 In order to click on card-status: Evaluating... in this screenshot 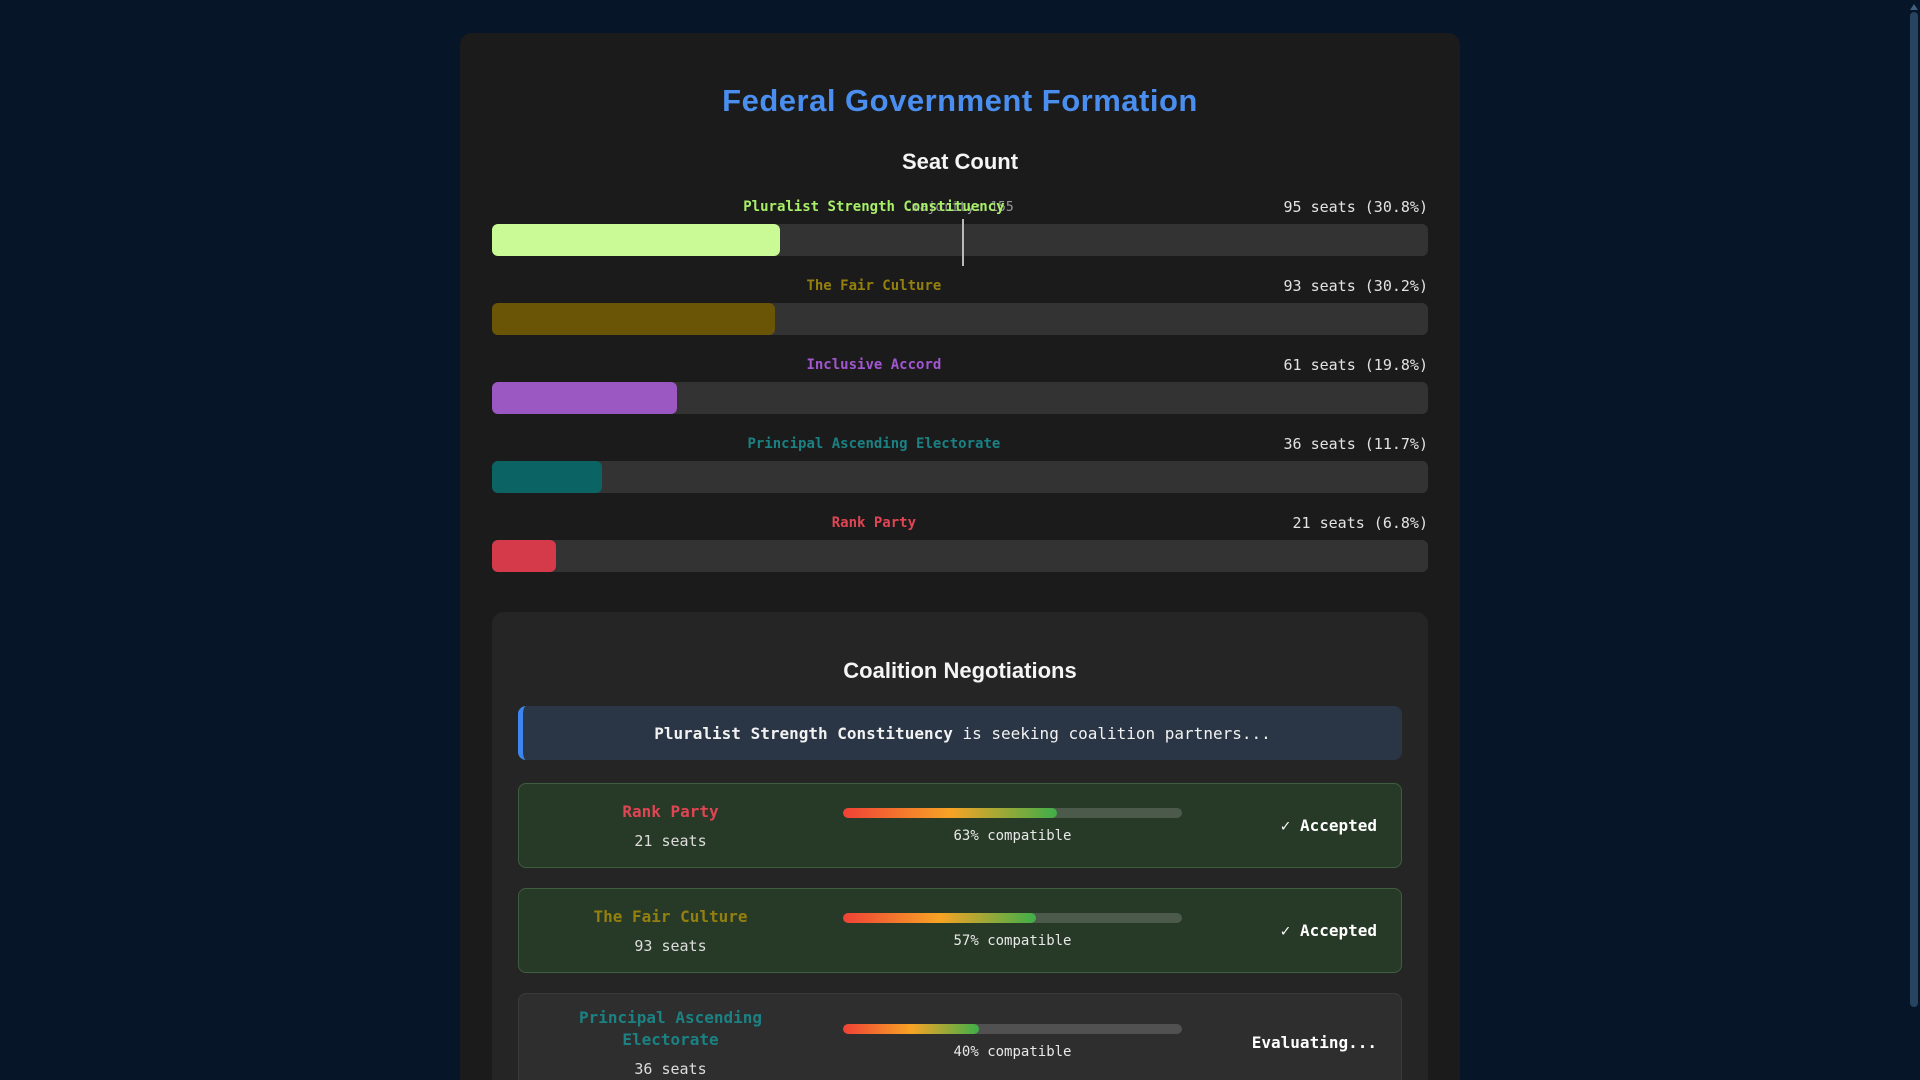, I will do `click(1302, 1042)`.